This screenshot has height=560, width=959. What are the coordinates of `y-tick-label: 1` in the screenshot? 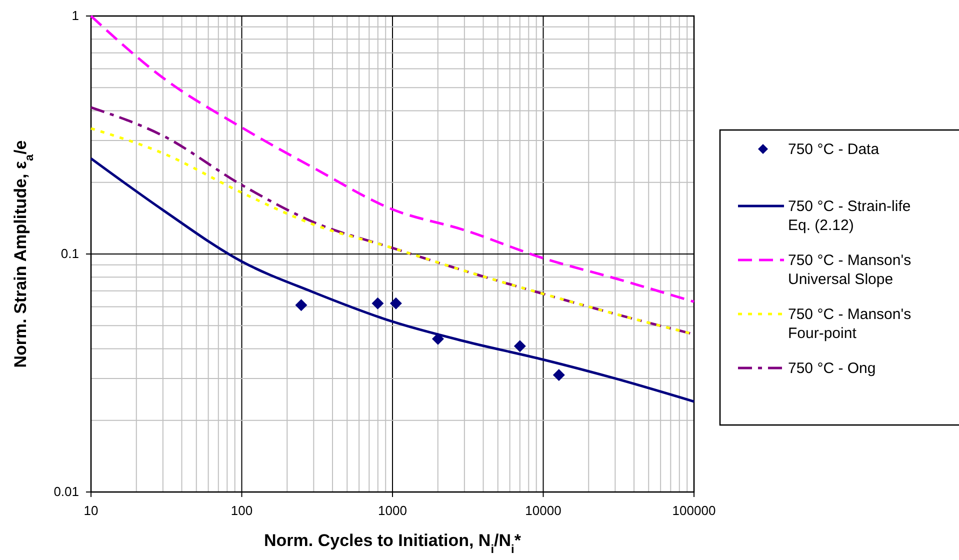 It's located at (75, 15).